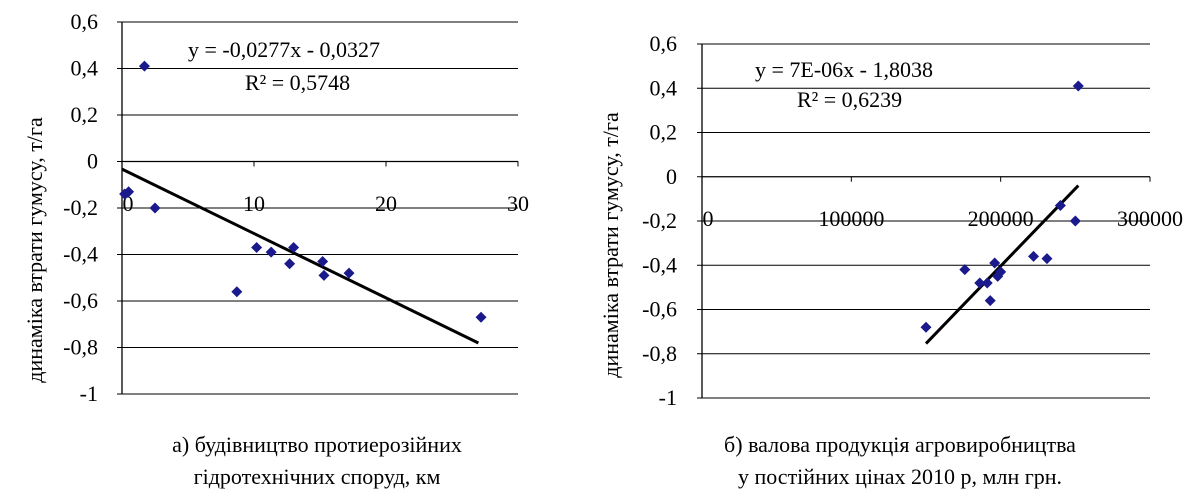  I want to click on x-tick-label: 300000, so click(1150, 218).